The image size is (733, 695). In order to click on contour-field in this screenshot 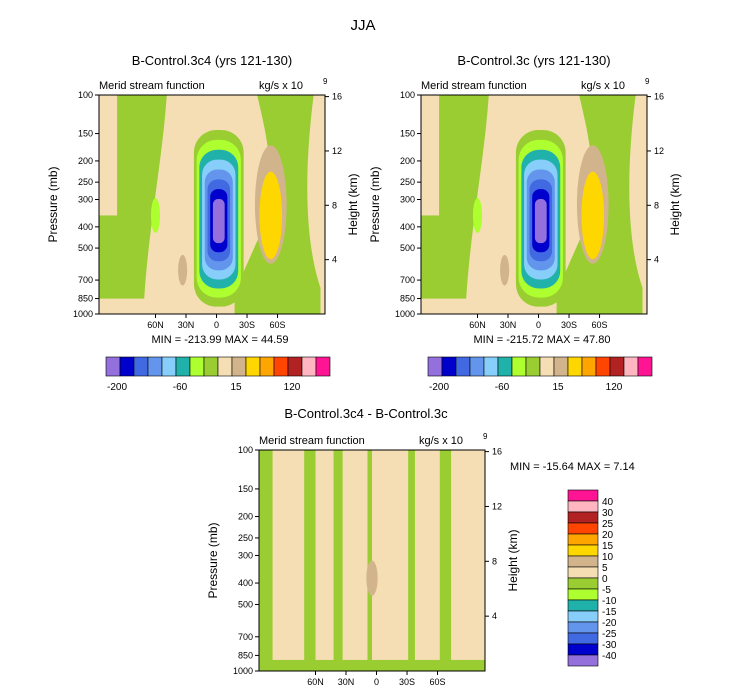, I will do `click(534, 204)`.